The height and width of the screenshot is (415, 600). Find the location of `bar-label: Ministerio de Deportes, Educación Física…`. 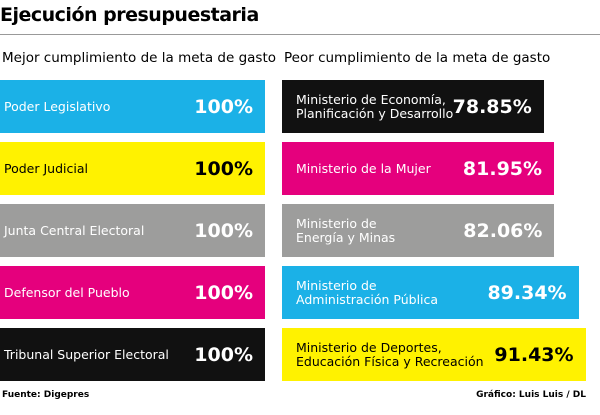

bar-label: Ministerio de Deportes, Educación Física… is located at coordinates (390, 354).